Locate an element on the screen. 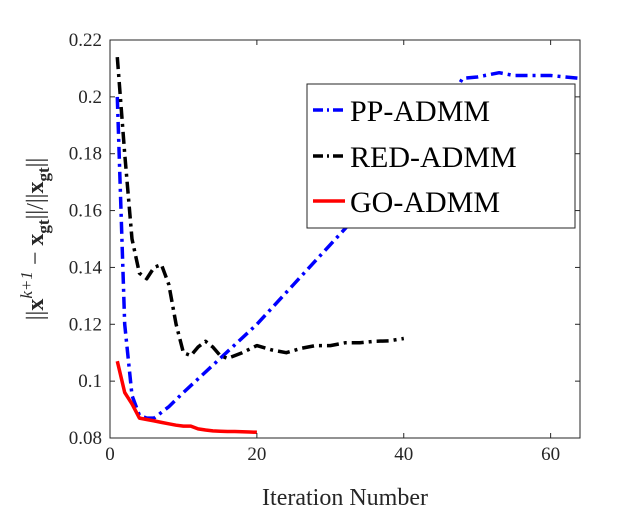 This screenshot has height=515, width=641. svg-text: ||xk+1−xgt||/||xgt|| is located at coordinates (35, 239).